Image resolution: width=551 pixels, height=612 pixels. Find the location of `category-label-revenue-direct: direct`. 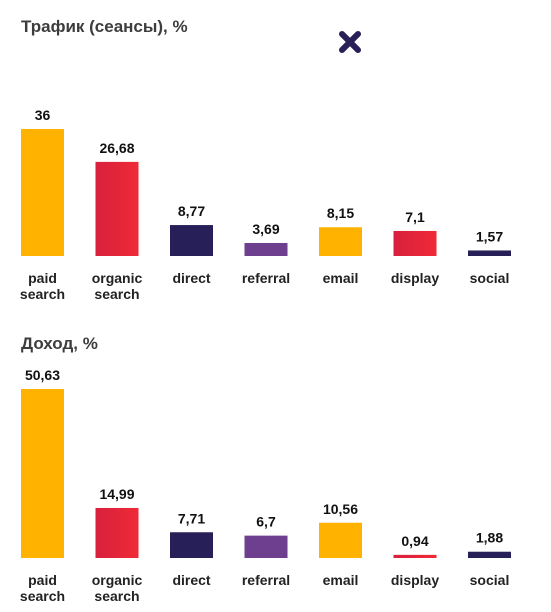

category-label-revenue-direct: direct is located at coordinates (191, 580).